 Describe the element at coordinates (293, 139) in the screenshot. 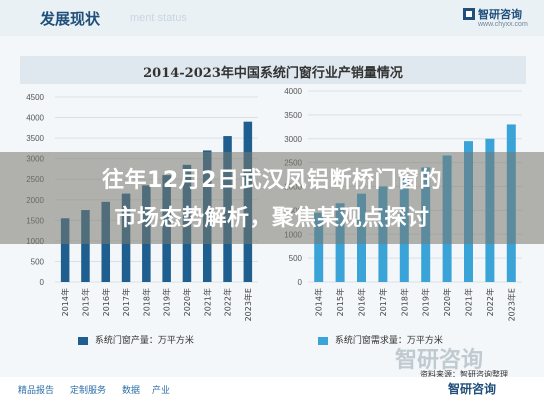

I see `y-tick-label: 3000` at that location.